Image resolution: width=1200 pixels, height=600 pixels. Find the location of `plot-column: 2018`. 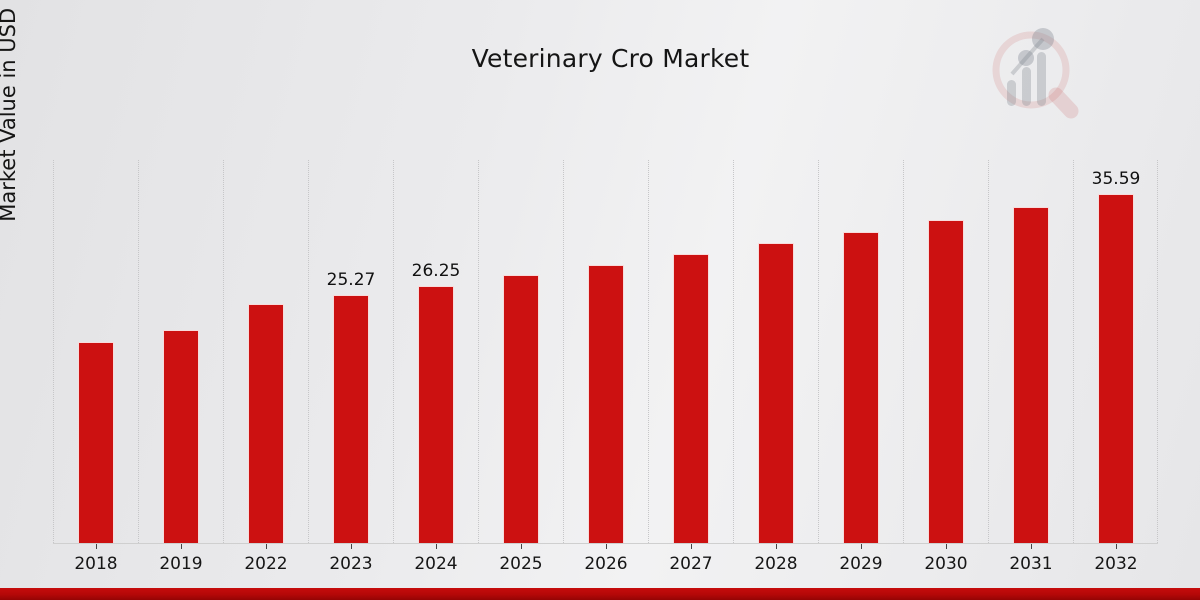

plot-column: 2018 is located at coordinates (95, 367).